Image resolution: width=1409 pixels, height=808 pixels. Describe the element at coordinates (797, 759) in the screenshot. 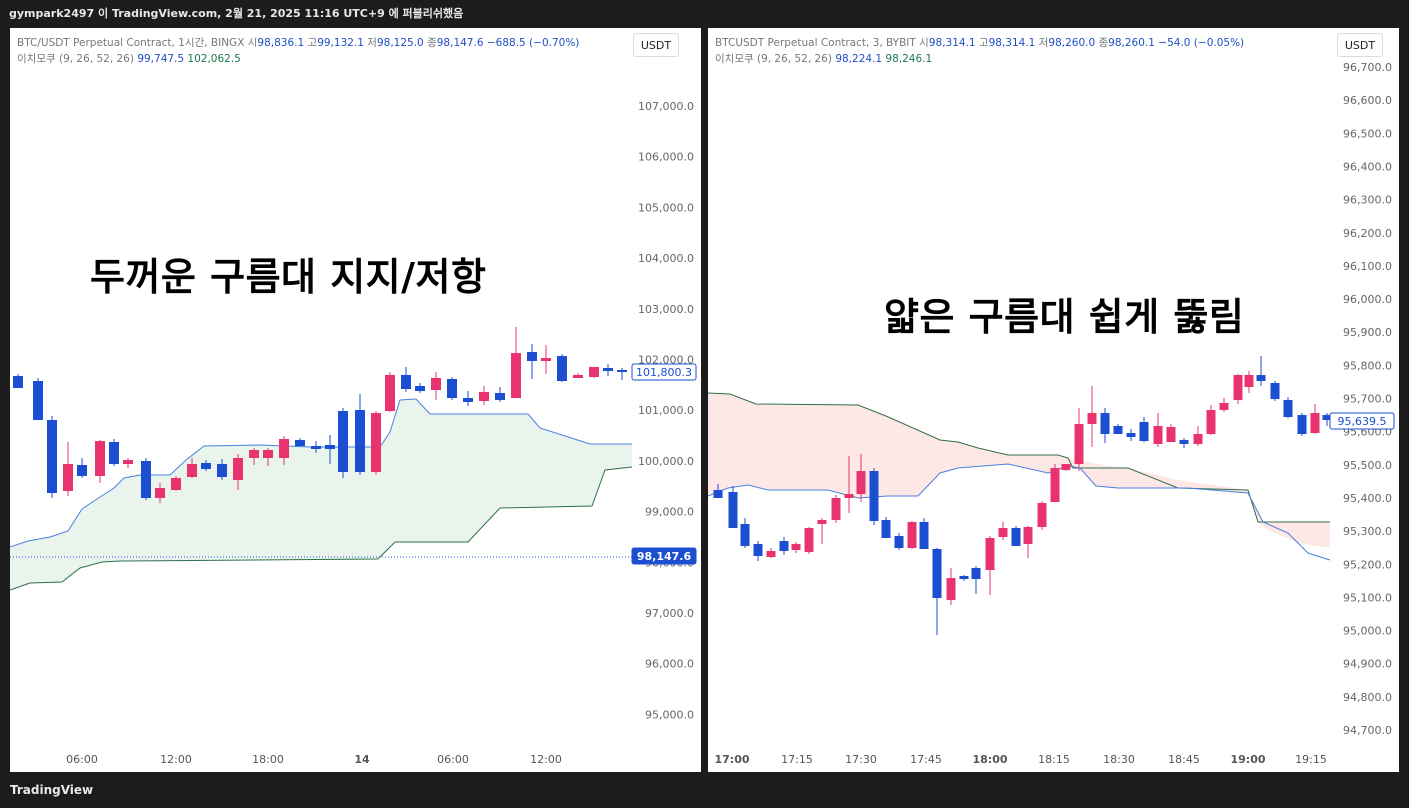

I see `right-time-tick: 17:15` at that location.